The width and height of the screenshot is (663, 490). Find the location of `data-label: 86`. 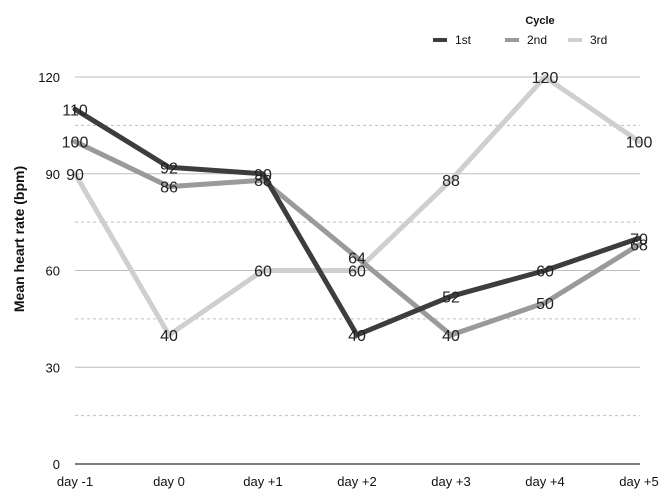

data-label: 86 is located at coordinates (169, 188).